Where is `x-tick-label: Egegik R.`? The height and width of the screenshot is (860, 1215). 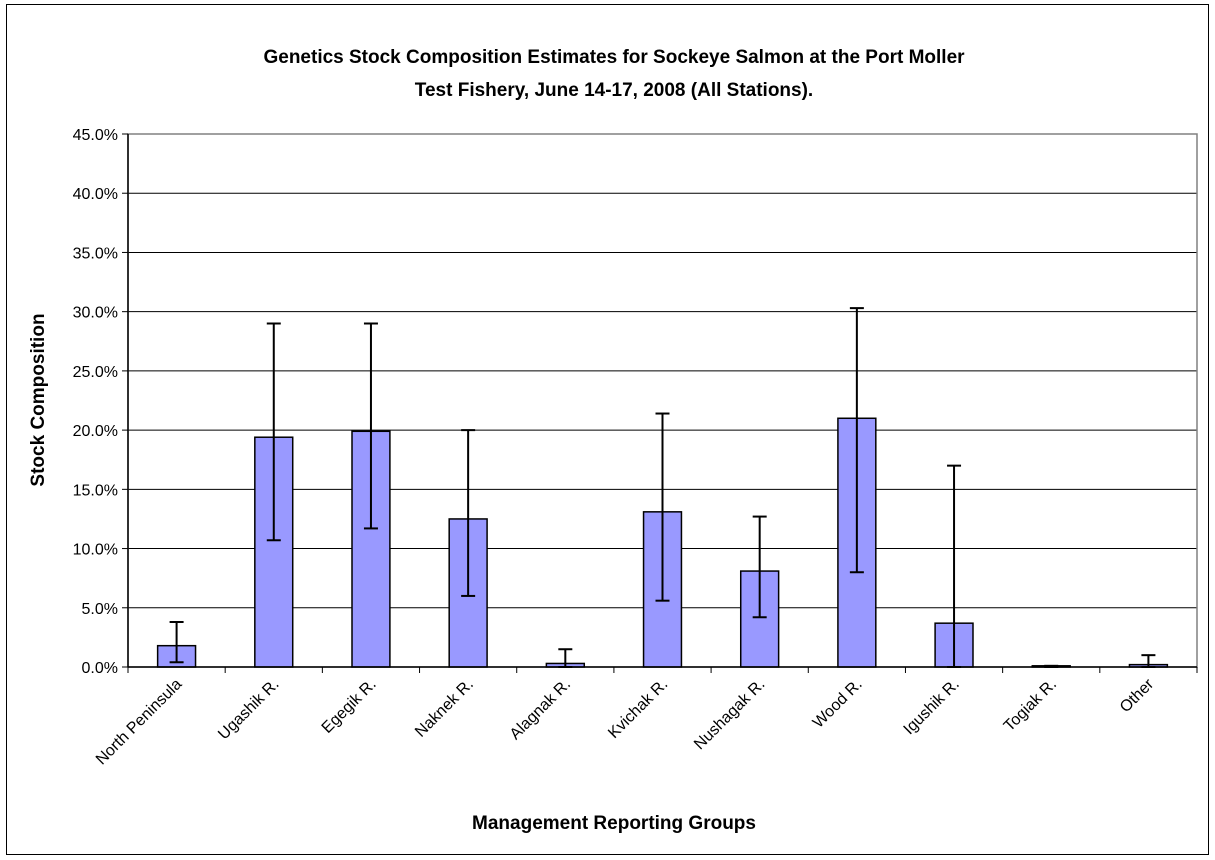 x-tick-label: Egegik R. is located at coordinates (349, 706).